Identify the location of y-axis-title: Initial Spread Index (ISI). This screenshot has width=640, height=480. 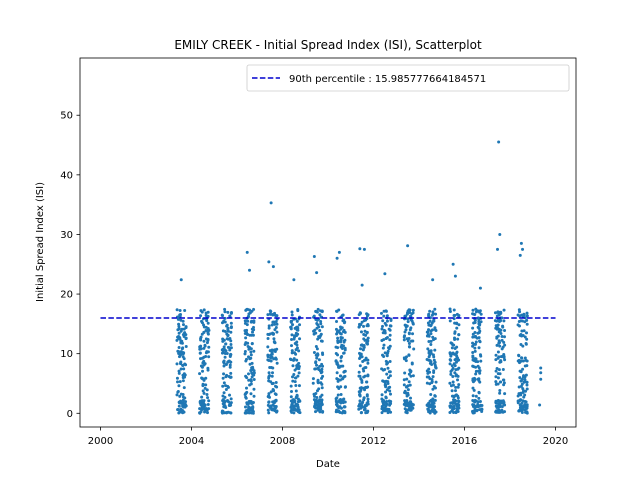
(40, 242).